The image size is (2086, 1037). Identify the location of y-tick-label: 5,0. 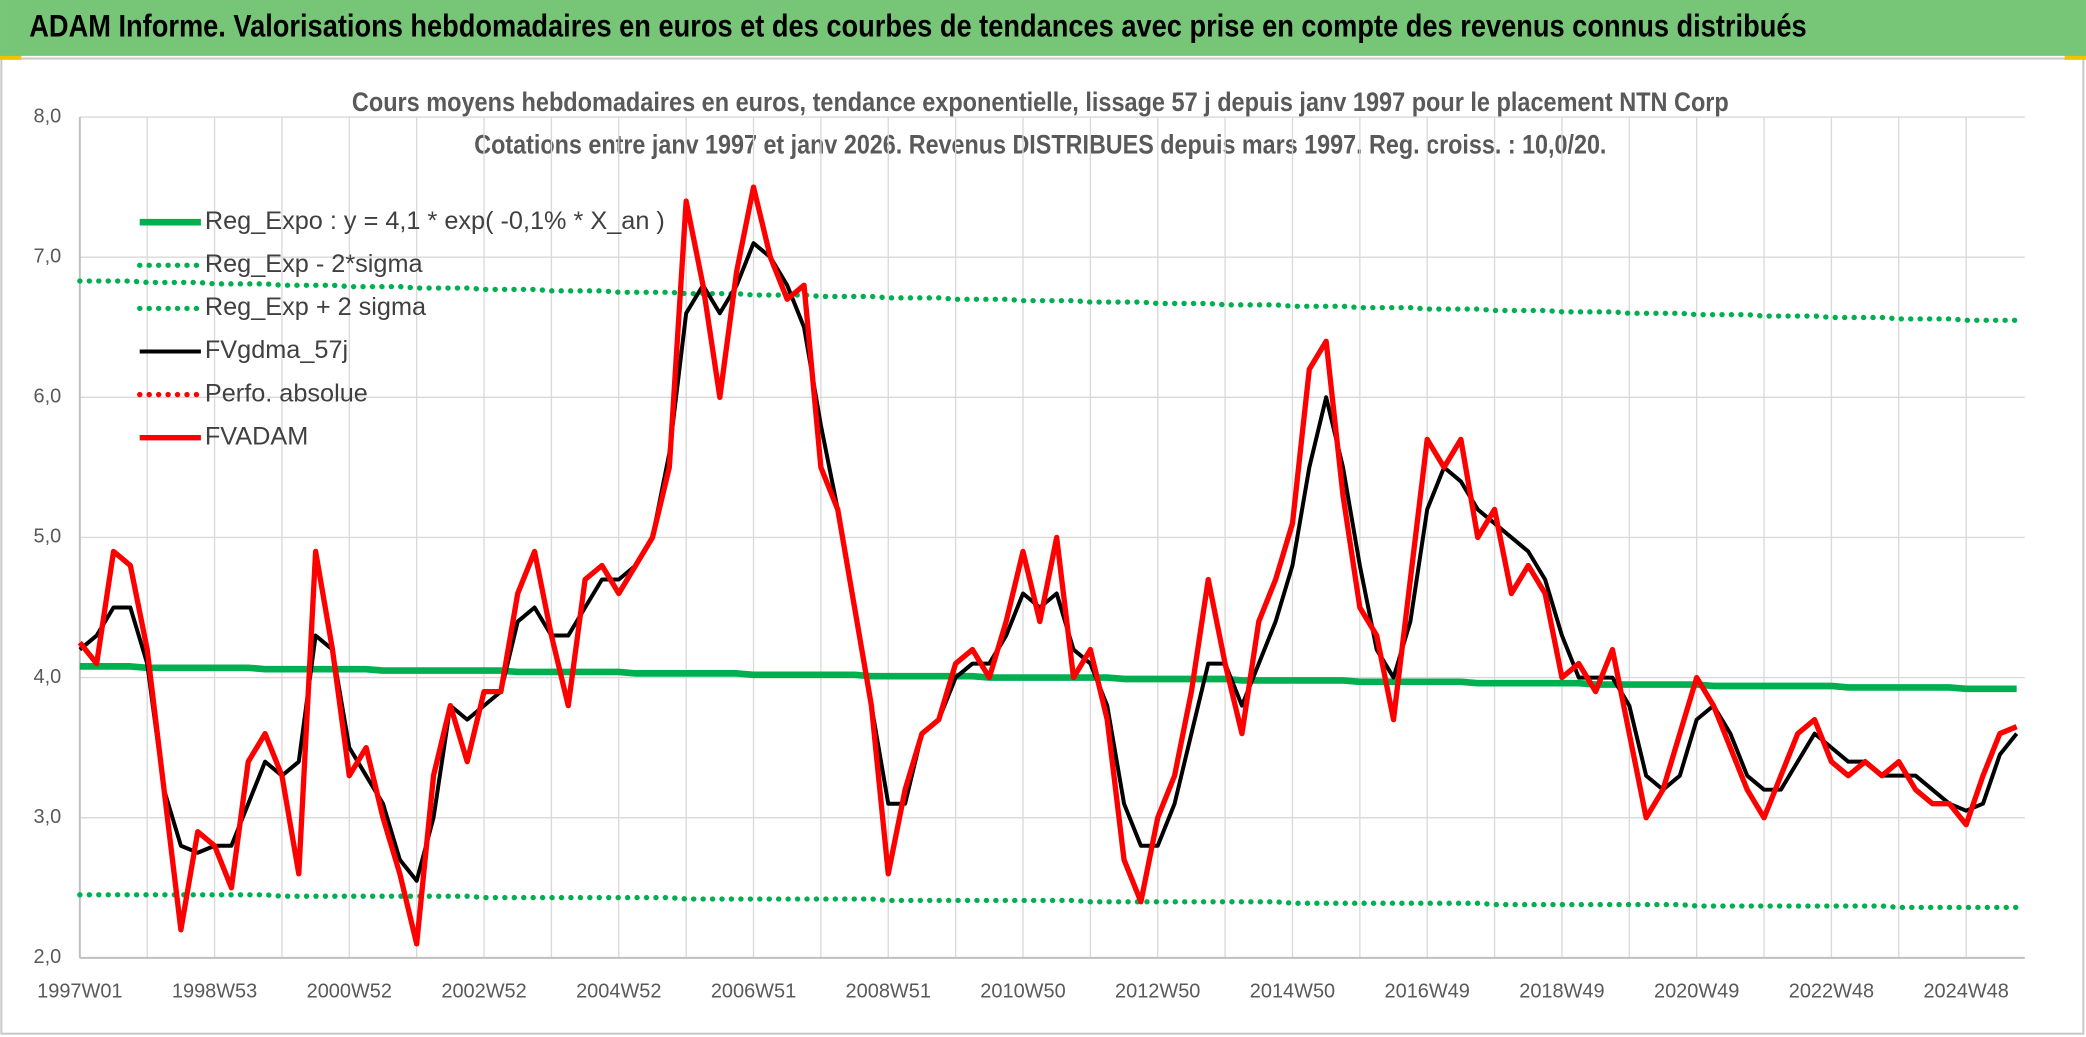
(47, 537).